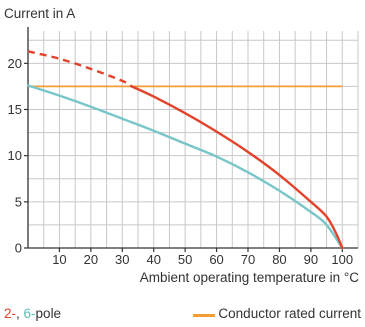  Describe the element at coordinates (15, 155) in the screenshot. I see `y-tick-label: 10` at that location.